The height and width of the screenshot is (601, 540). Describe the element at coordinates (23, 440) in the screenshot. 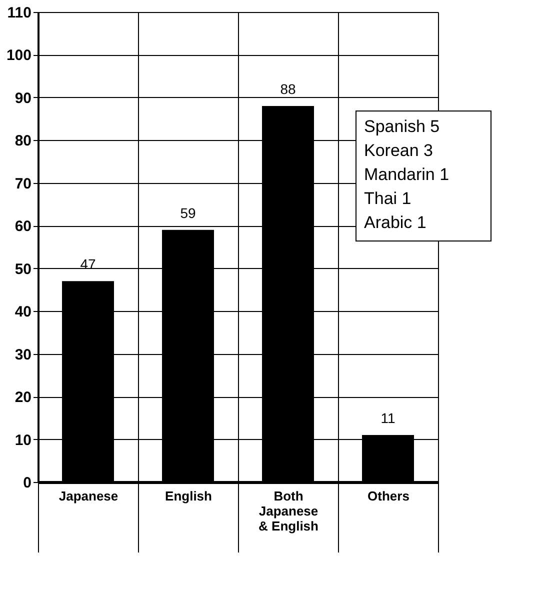

I see `y-tick-label: 10` at that location.